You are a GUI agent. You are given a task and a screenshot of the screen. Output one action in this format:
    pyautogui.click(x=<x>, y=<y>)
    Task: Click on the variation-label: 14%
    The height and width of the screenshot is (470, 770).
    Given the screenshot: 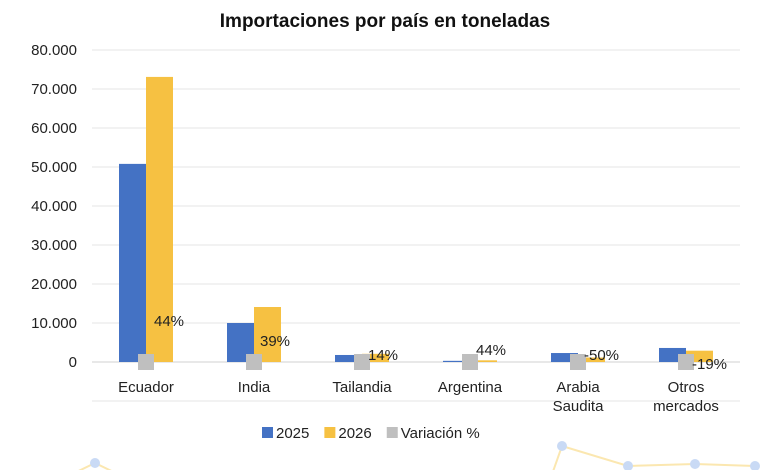 What is the action you would take?
    pyautogui.click(x=383, y=355)
    